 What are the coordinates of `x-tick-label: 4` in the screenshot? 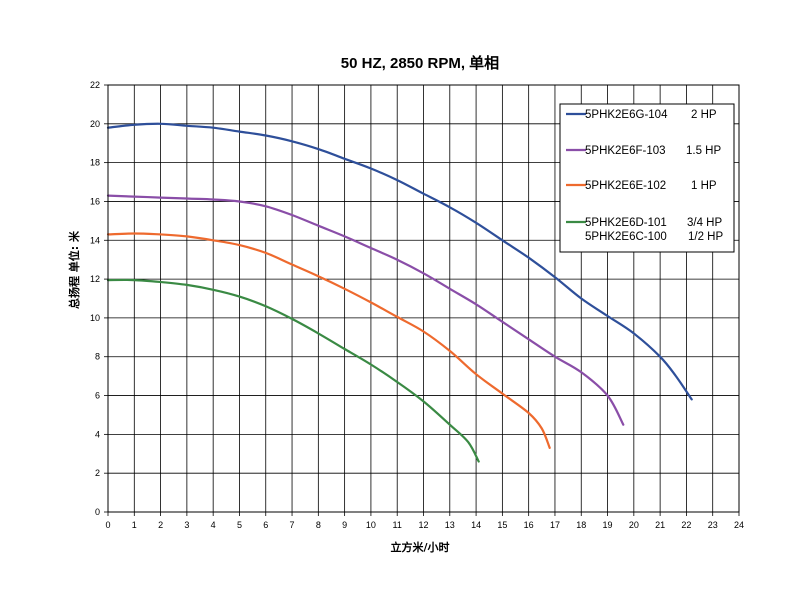 It's located at (213, 525).